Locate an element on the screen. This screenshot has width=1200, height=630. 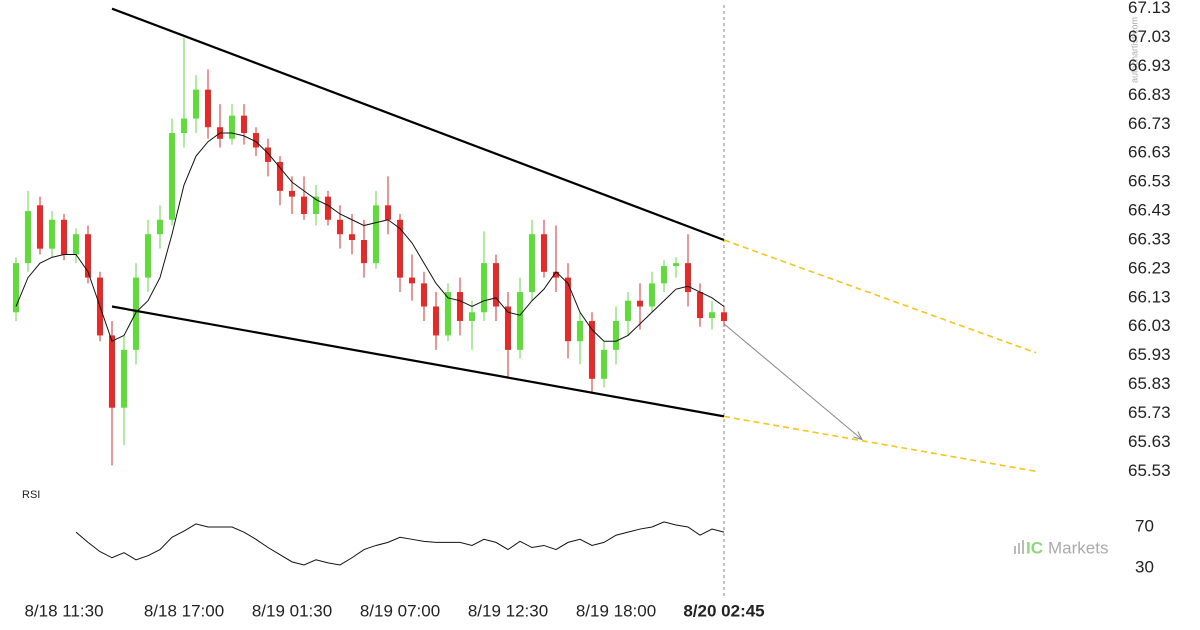
trendline is located at coordinates (418, 361).